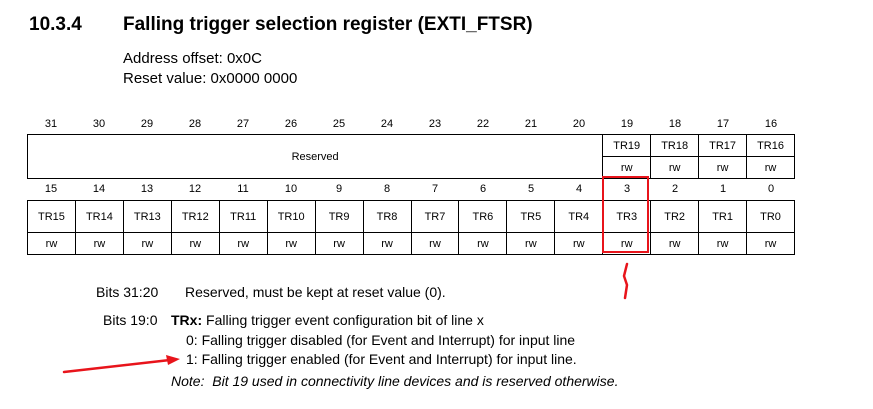 The image size is (873, 409). What do you see at coordinates (435, 124) in the screenshot?
I see `bit-number: 23` at bounding box center [435, 124].